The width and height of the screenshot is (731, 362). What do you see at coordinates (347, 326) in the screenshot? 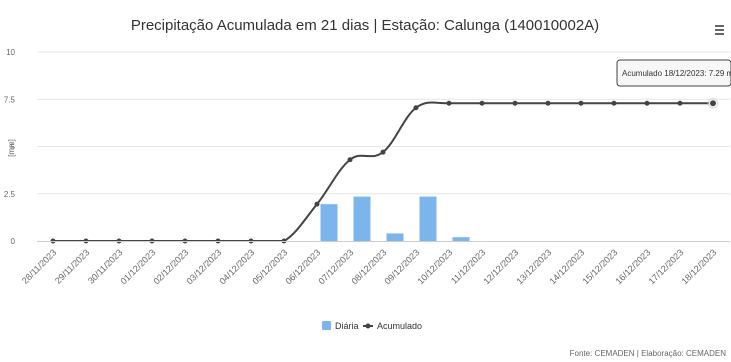
I see `legend-label-diaria: Diária` at bounding box center [347, 326].